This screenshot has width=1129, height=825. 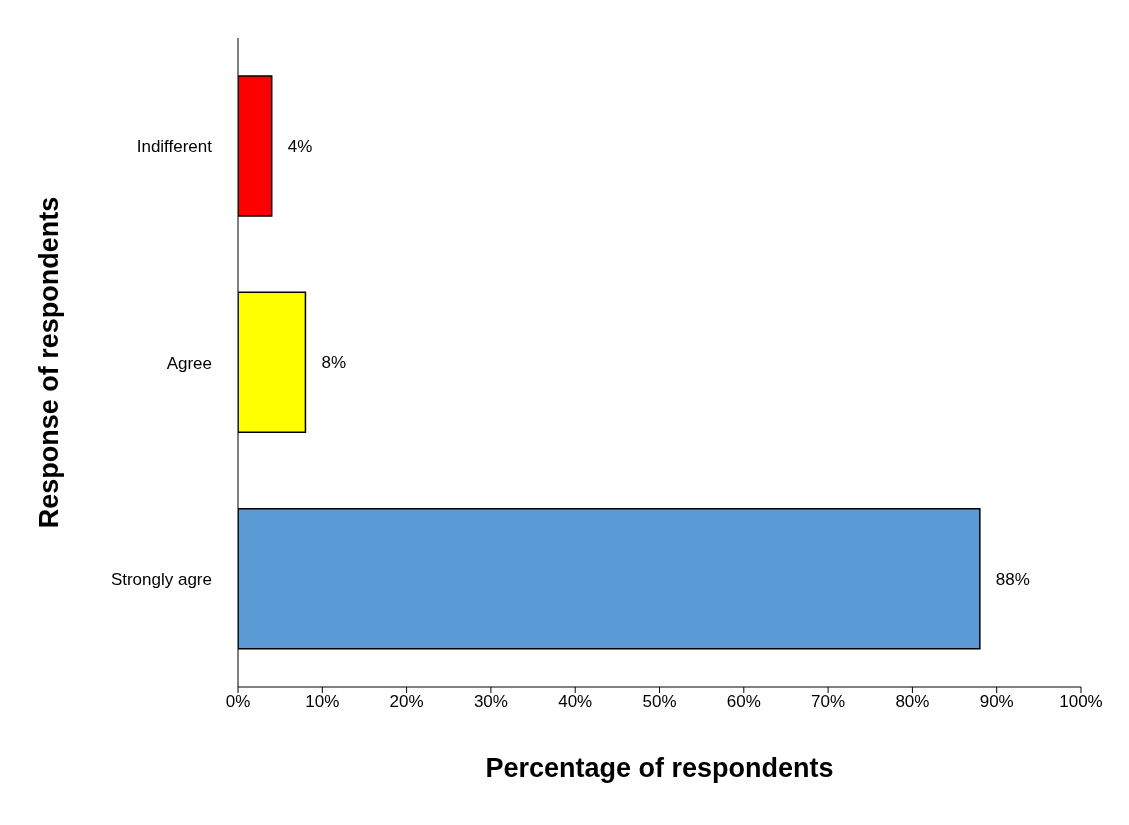 I want to click on x-tick-label: 70%, so click(x=828, y=702).